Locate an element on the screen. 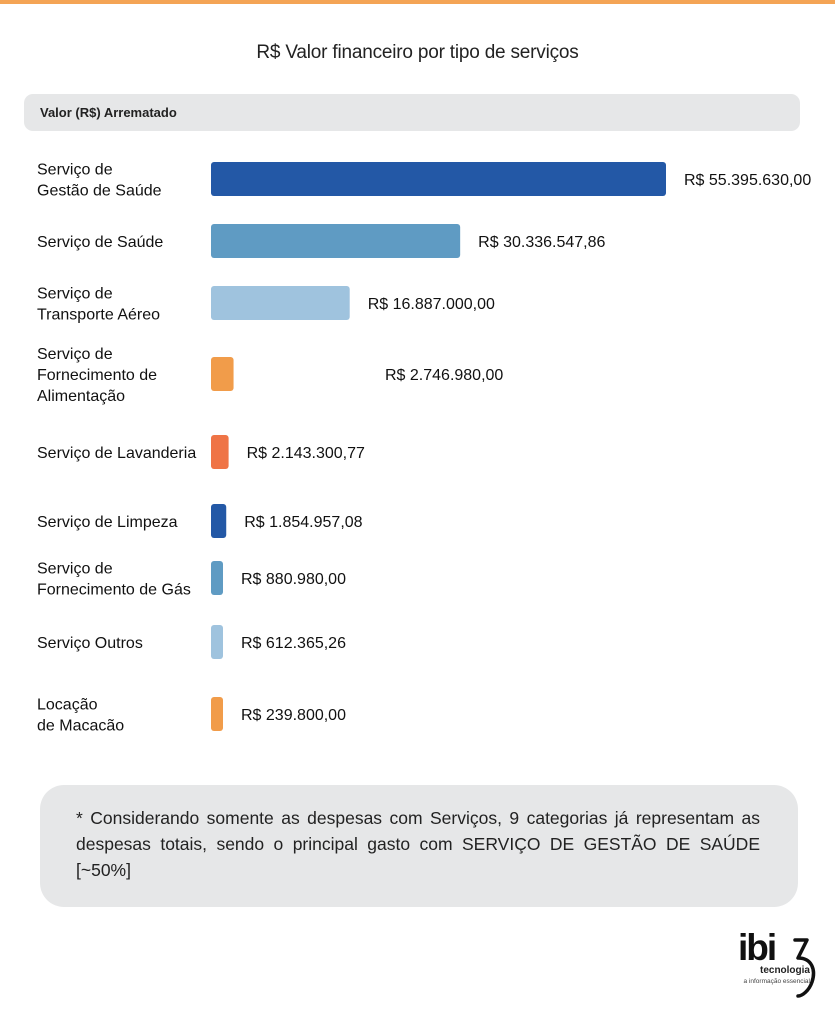 This screenshot has height=1024, width=835. company-logo: ibi tecnologia a informação essencial is located at coordinates (759, 963).